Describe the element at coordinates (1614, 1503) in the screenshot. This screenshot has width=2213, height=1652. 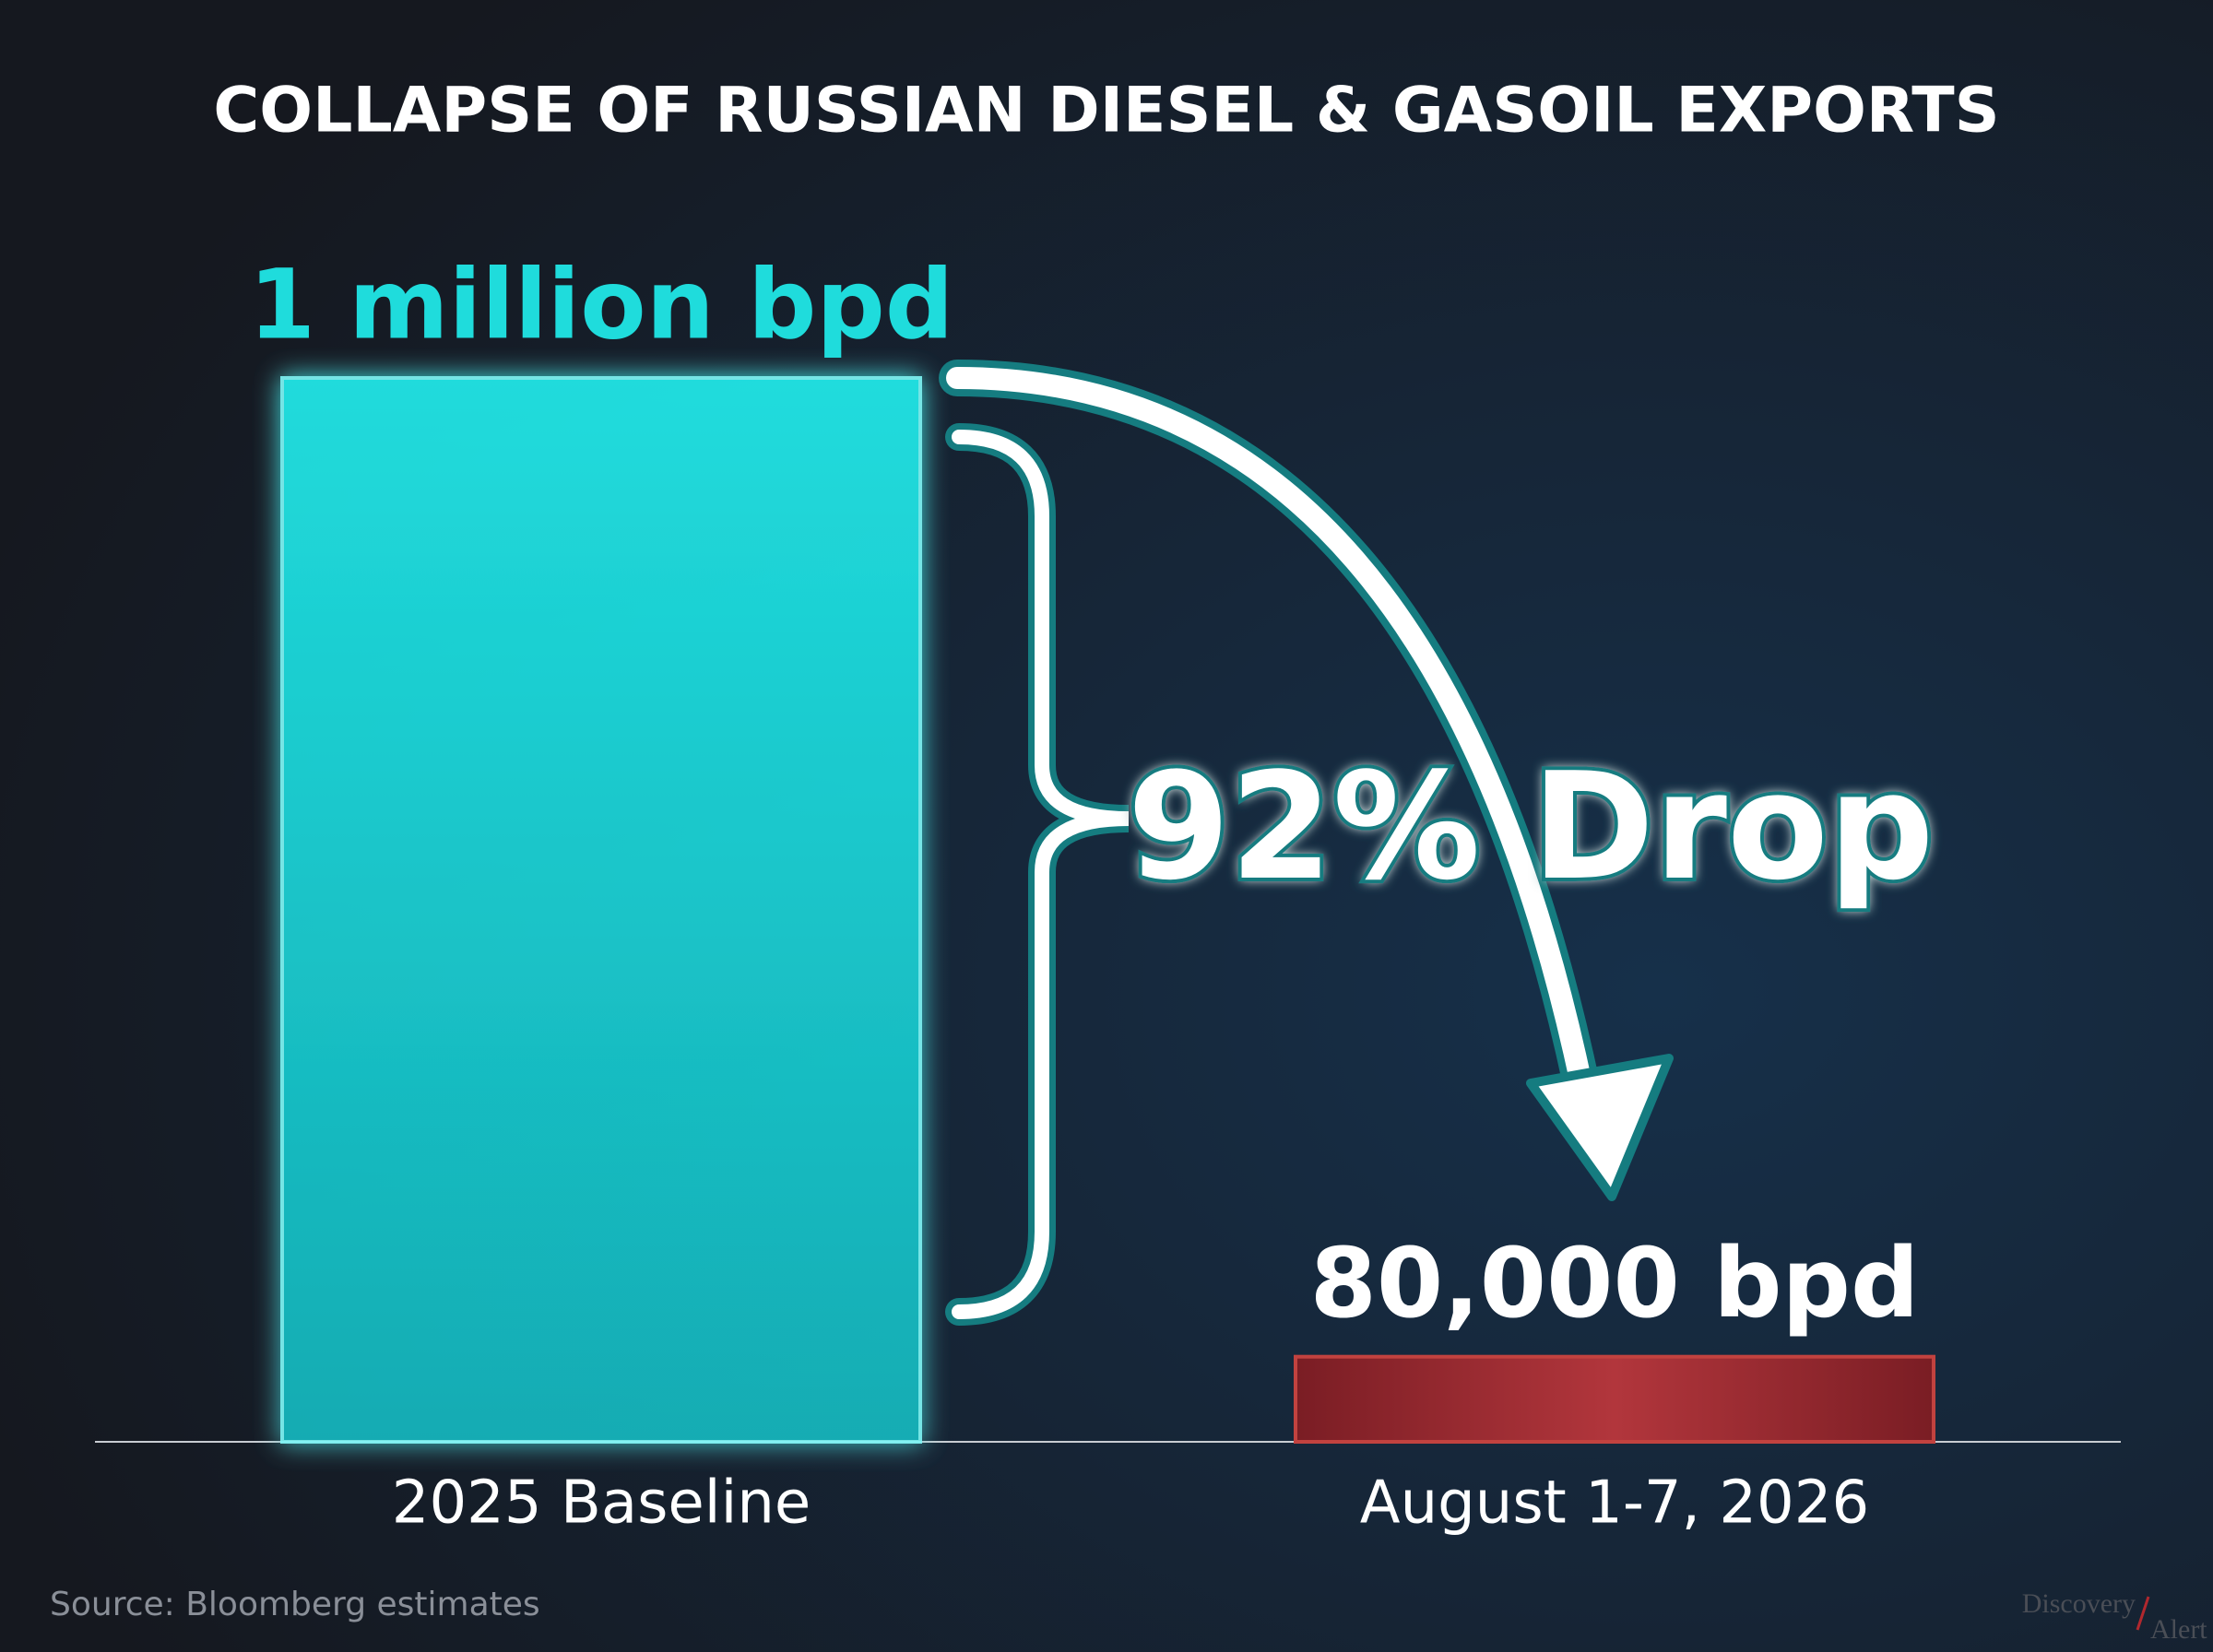
I see `x-tick-label: August 1-7, 2026` at that location.